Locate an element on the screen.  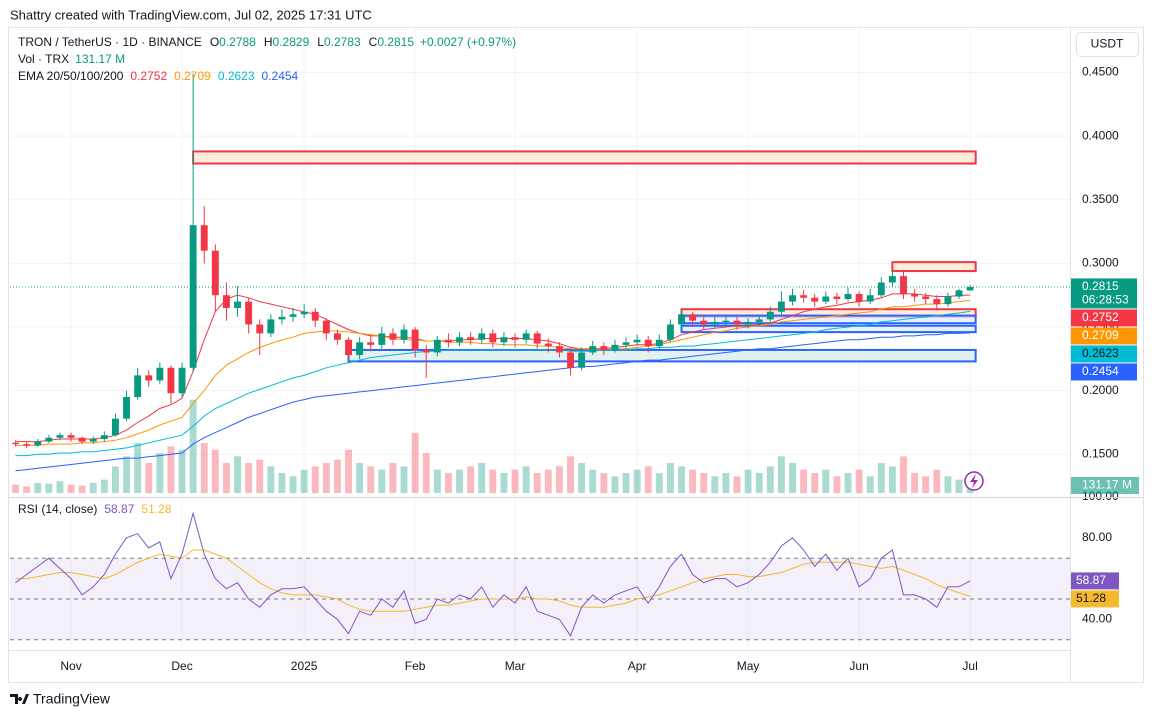
rsi-ma-line is located at coordinates (493, 580).